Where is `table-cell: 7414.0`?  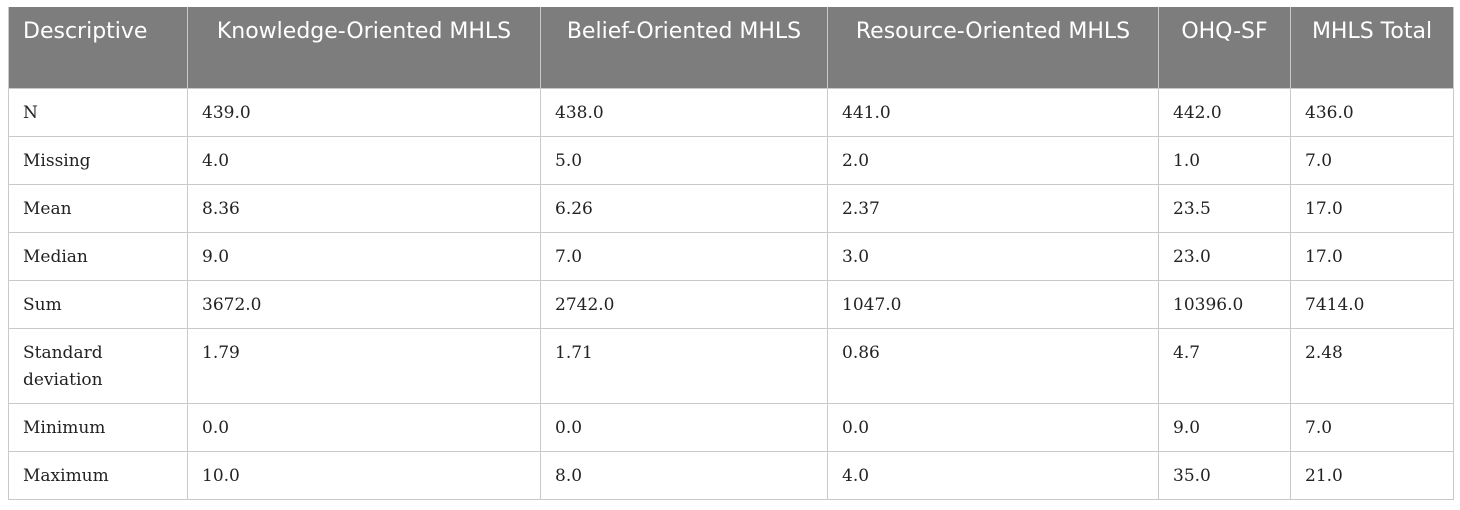 table-cell: 7414.0 is located at coordinates (1372, 304).